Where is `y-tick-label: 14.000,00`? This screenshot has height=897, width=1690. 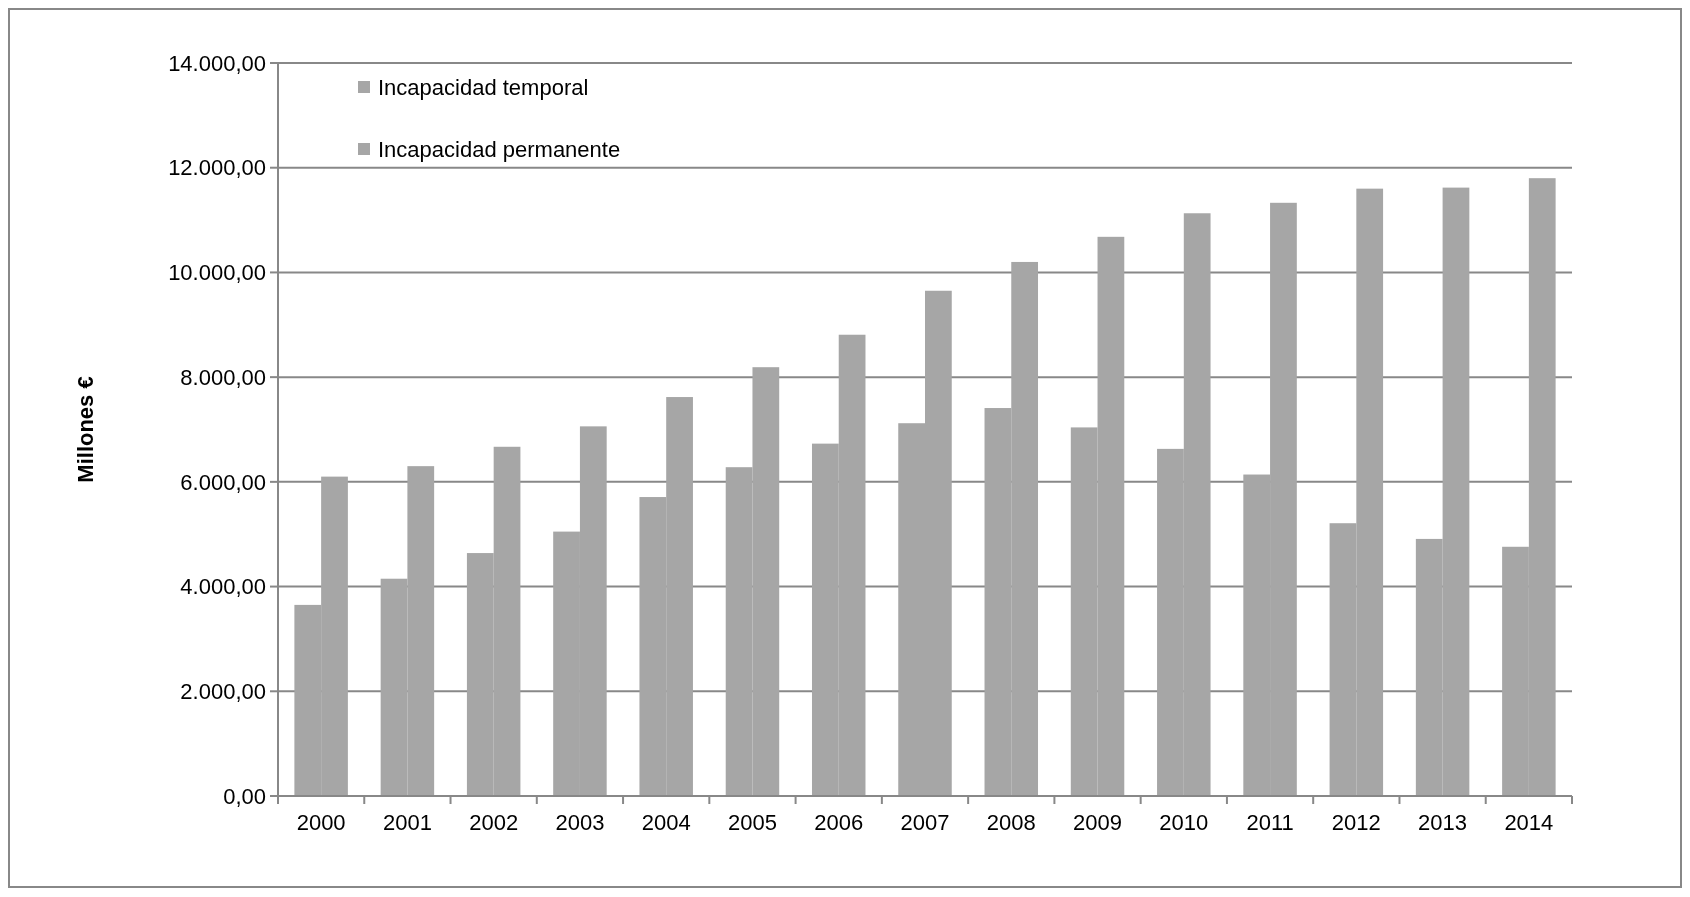 y-tick-label: 14.000,00 is located at coordinates (217, 63).